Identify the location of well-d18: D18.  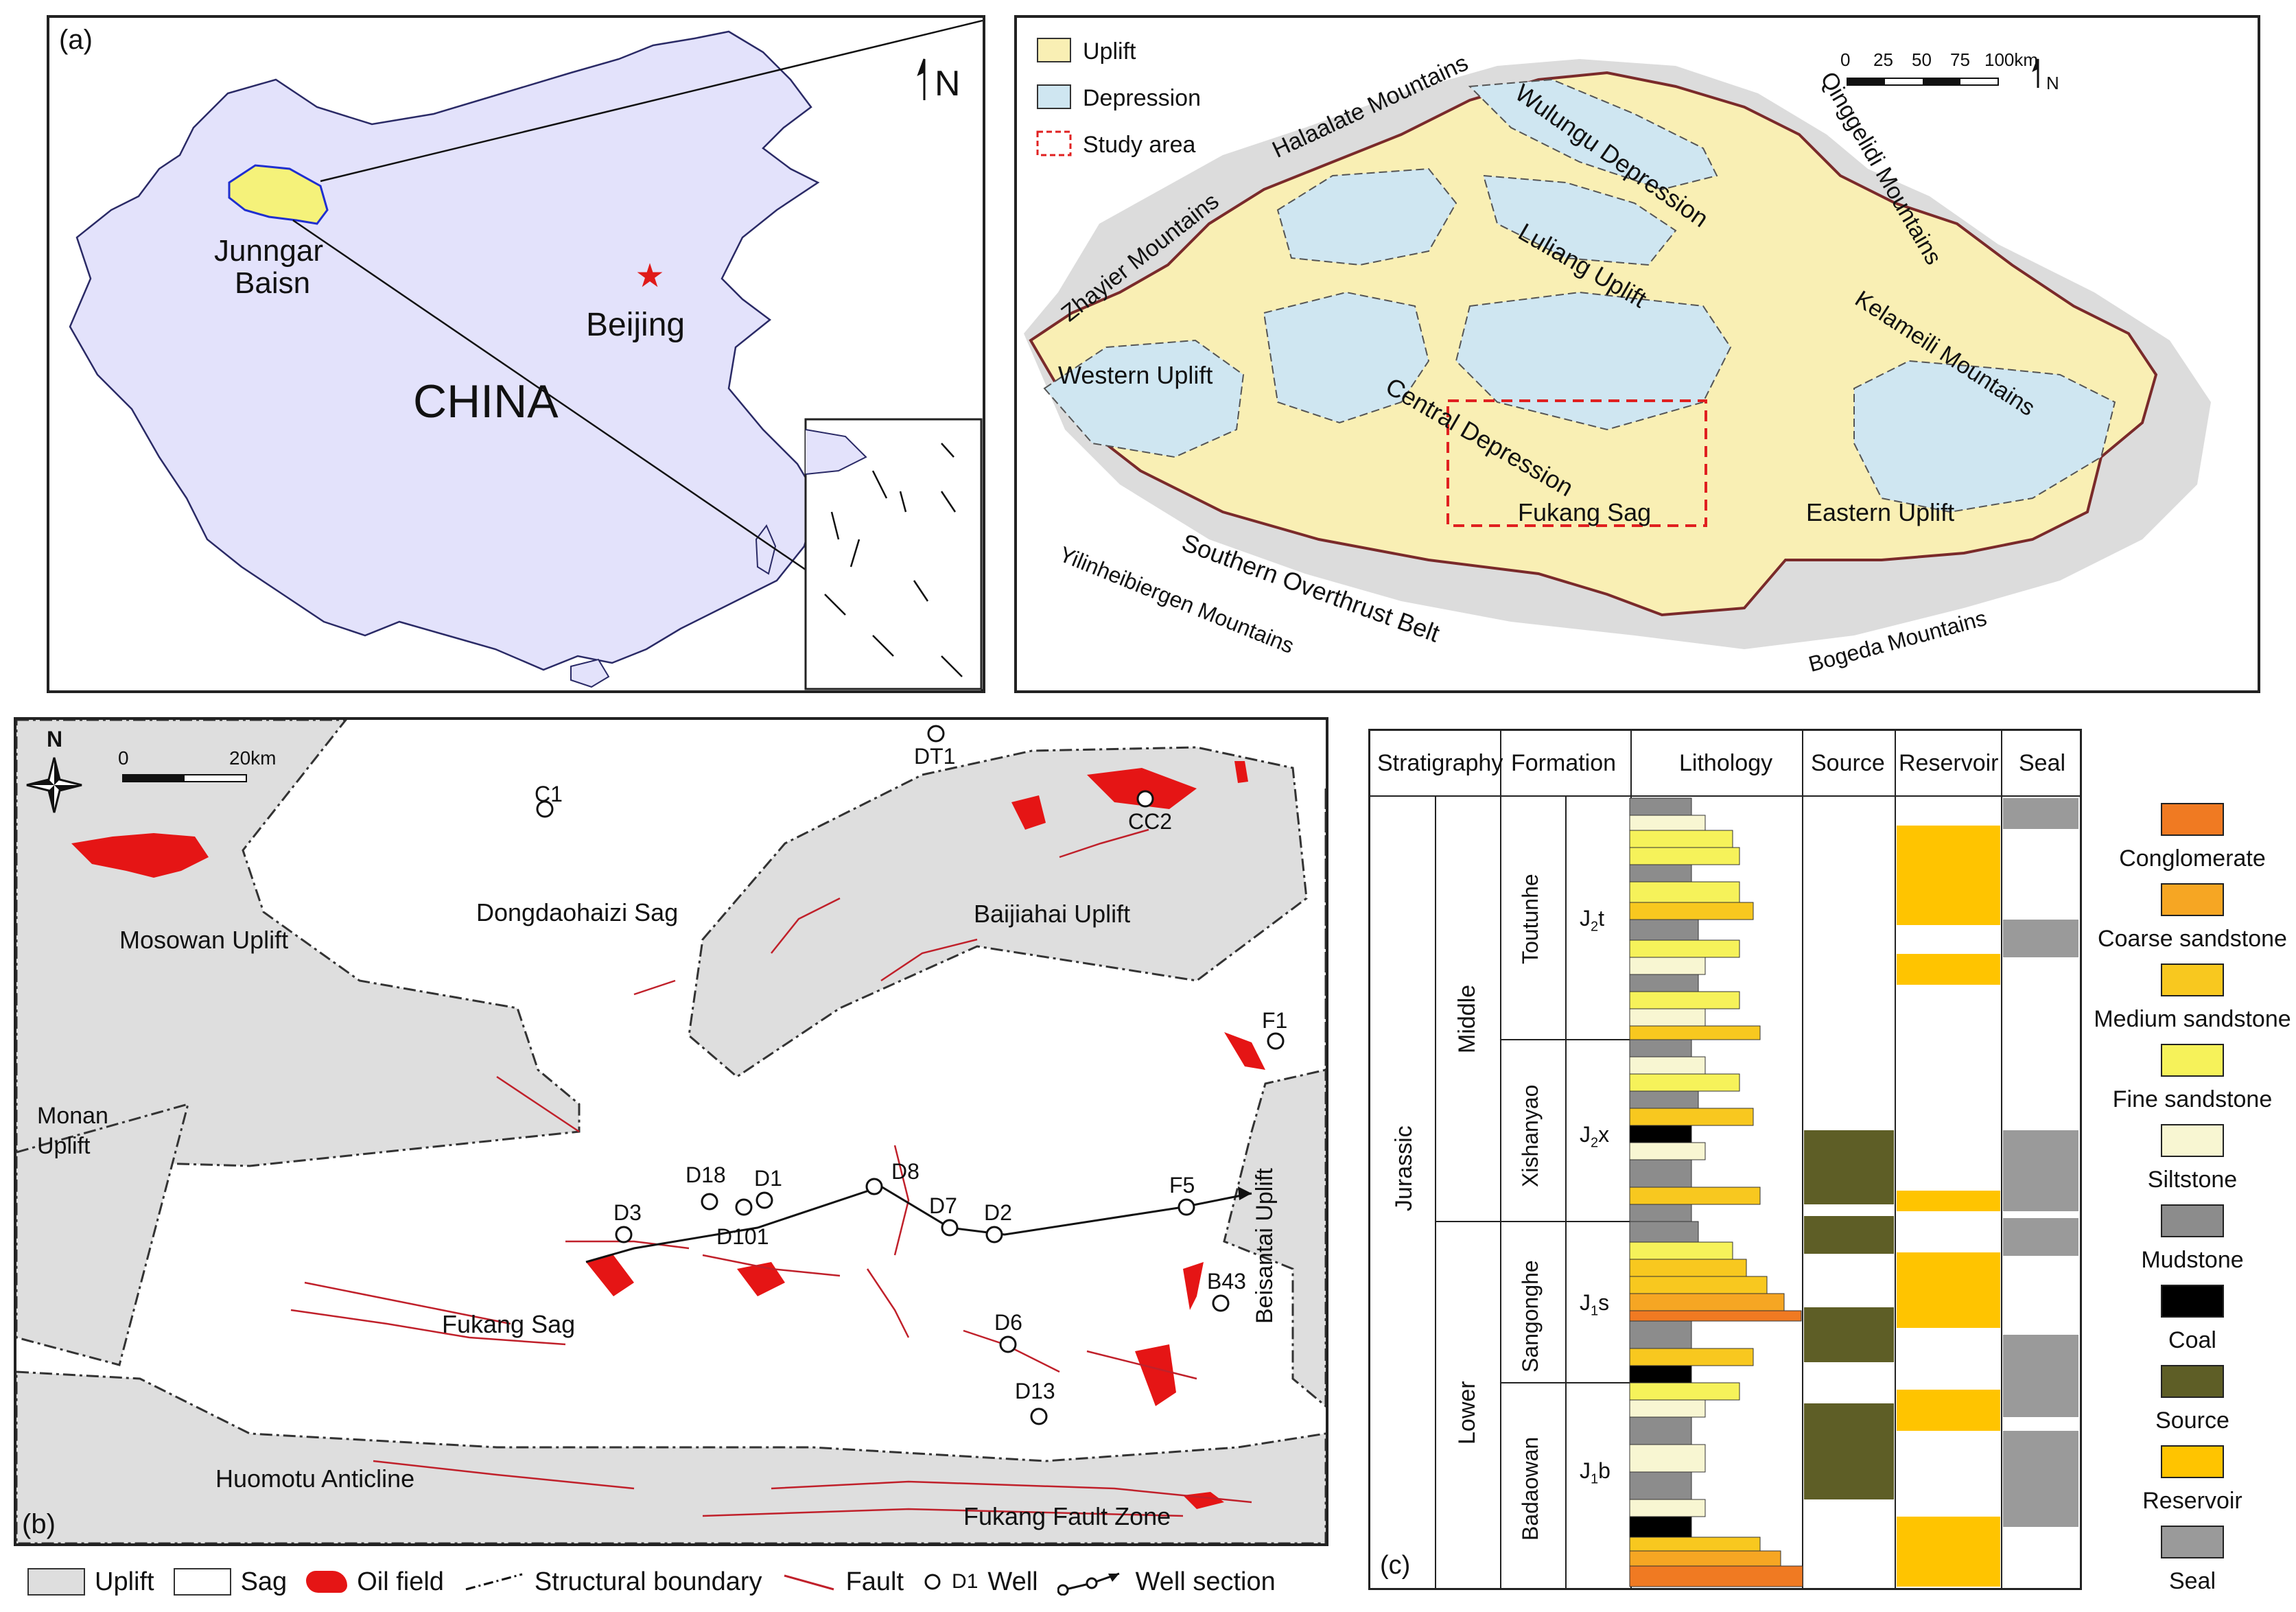
(706, 1175).